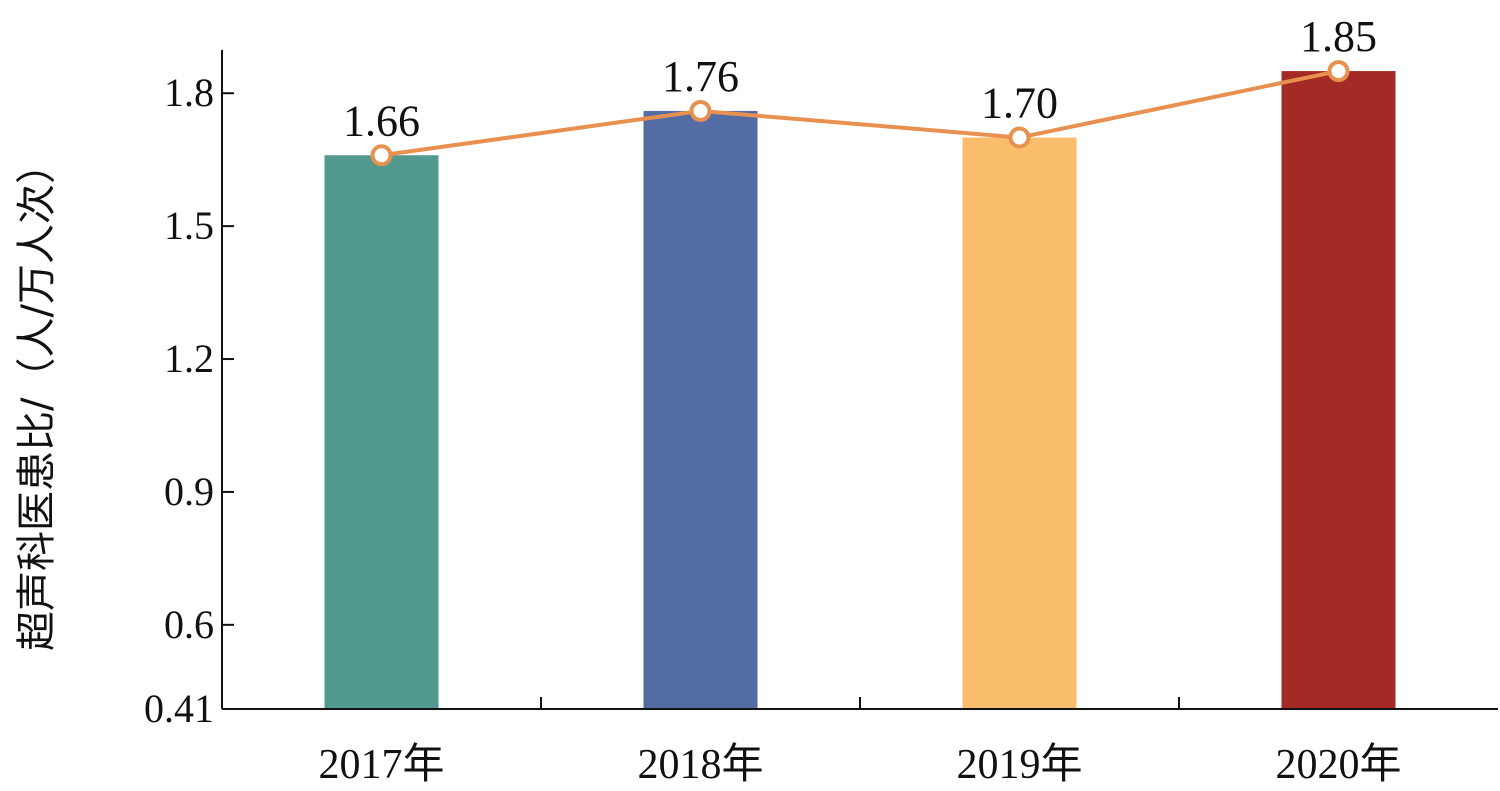 The width and height of the screenshot is (1500, 791). I want to click on x-tick-label: 2017年, so click(381, 764).